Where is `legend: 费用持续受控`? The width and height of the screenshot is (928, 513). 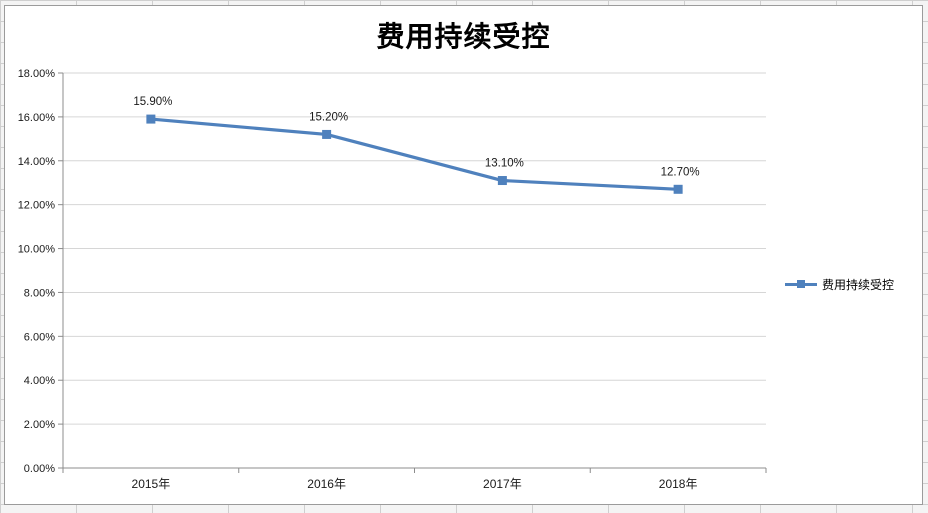
legend: 费用持续受控 is located at coordinates (839, 284).